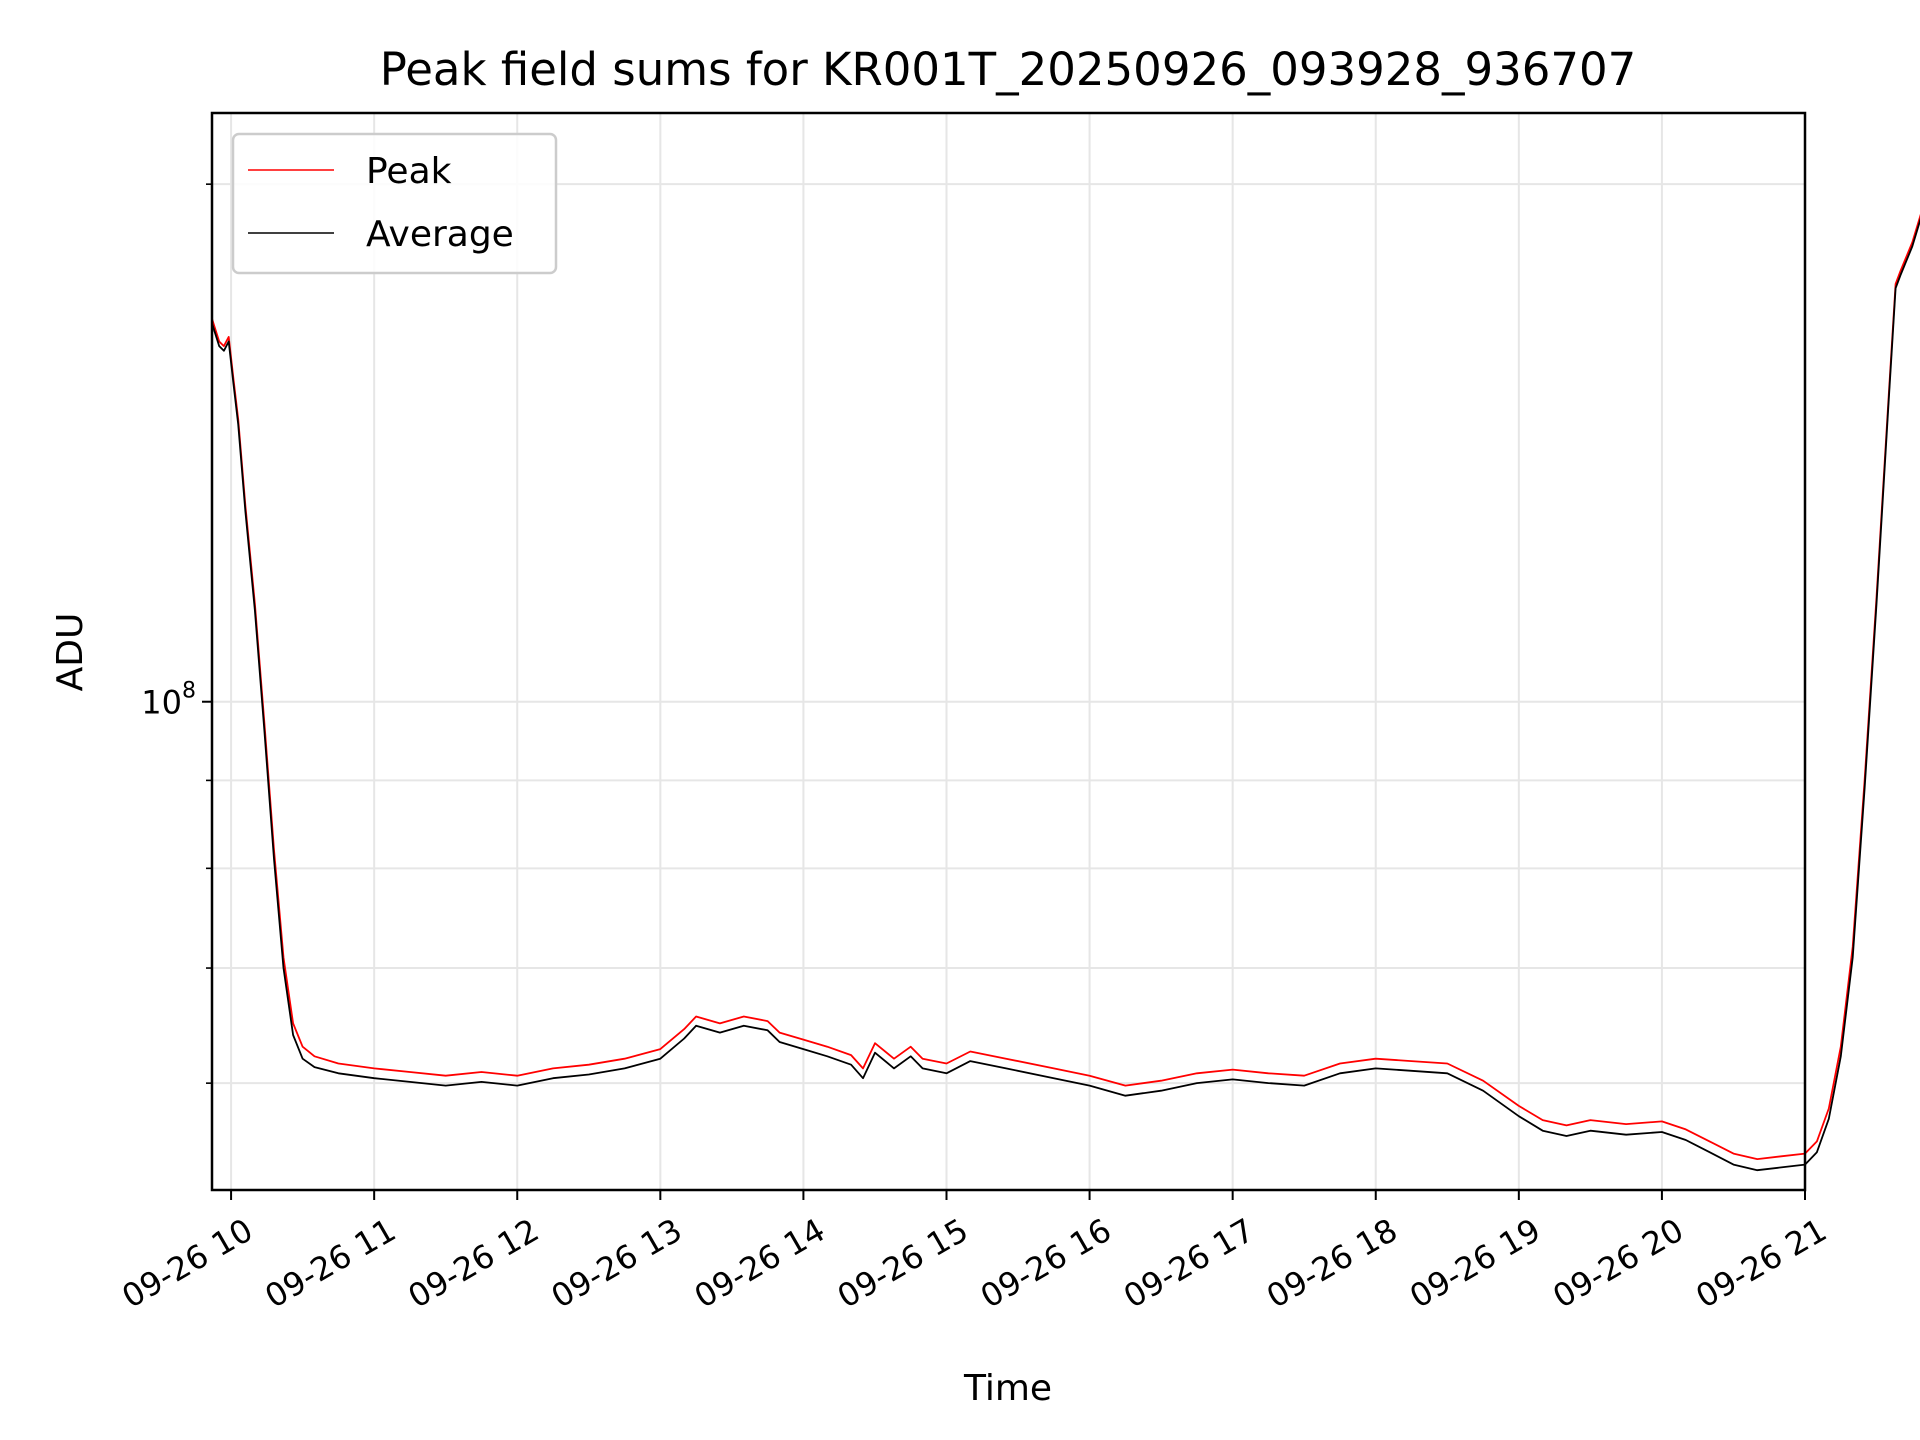  Describe the element at coordinates (1007, 1388) in the screenshot. I see `x-axis-label: Time` at that location.